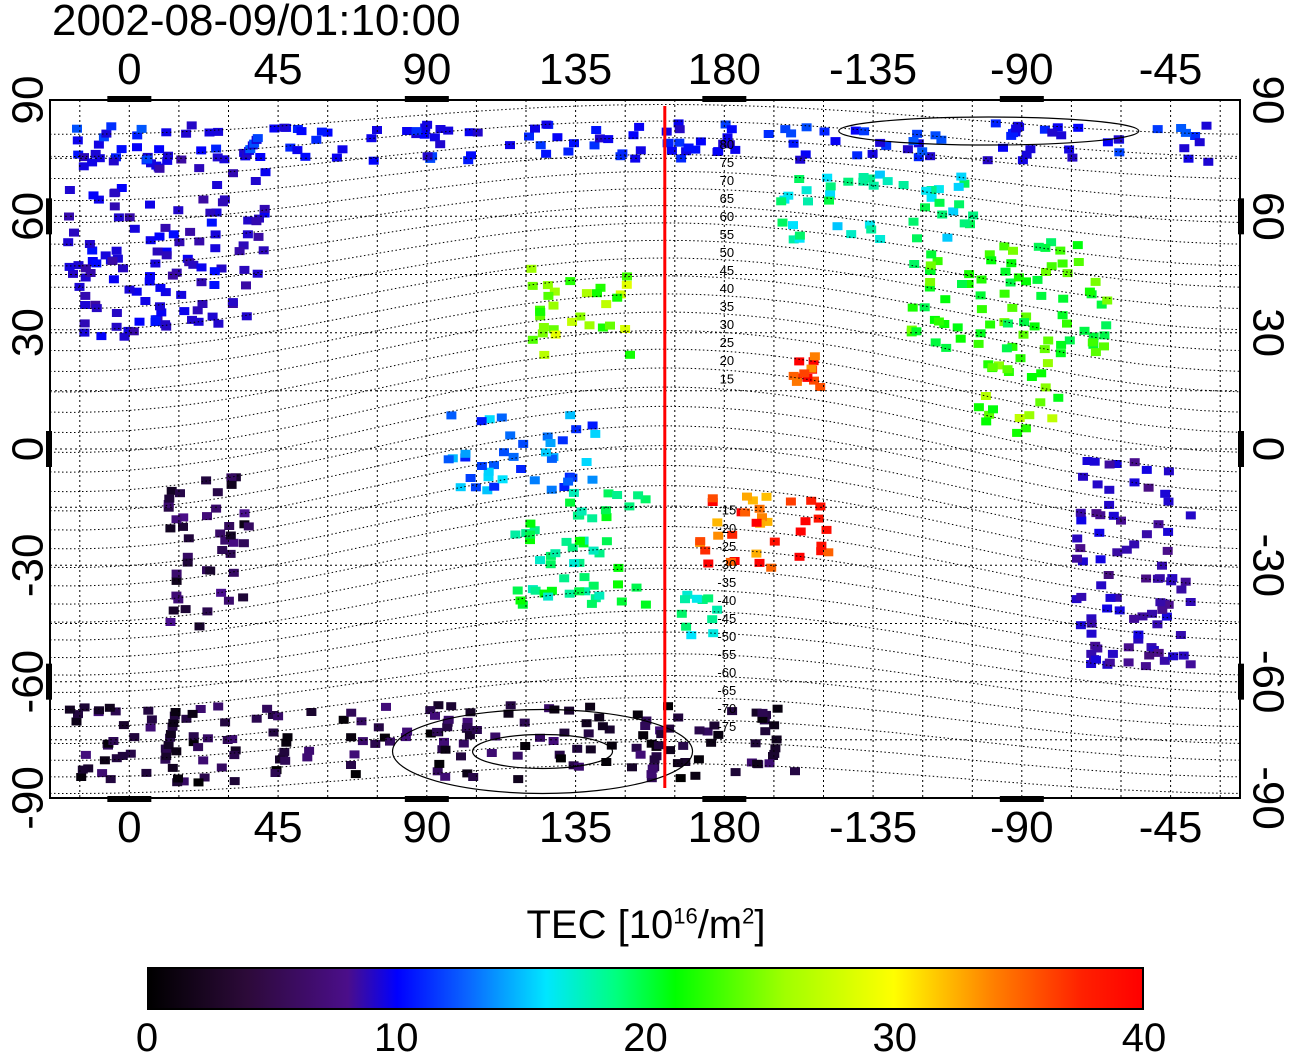  What do you see at coordinates (645, 779) in the screenshot?
I see `magnetic-latitude-contour` at bounding box center [645, 779].